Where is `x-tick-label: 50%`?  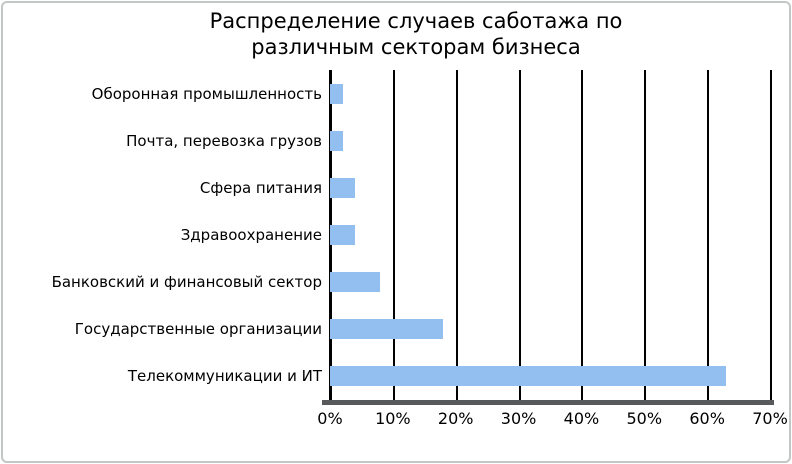
x-tick-label: 50% is located at coordinates (644, 418).